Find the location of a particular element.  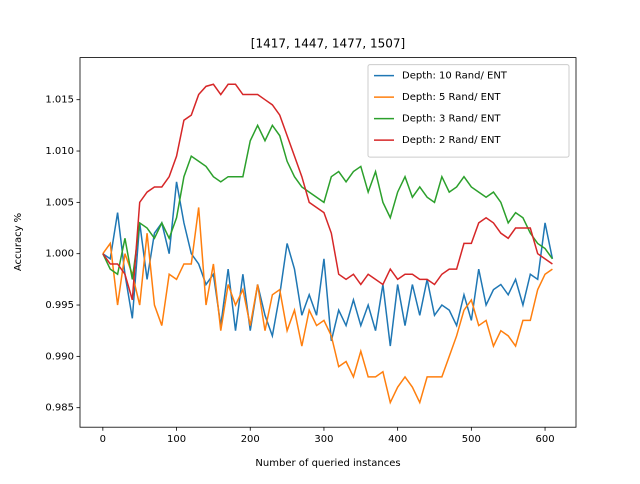

y-axis-label: Accuracy % is located at coordinates (18, 242).